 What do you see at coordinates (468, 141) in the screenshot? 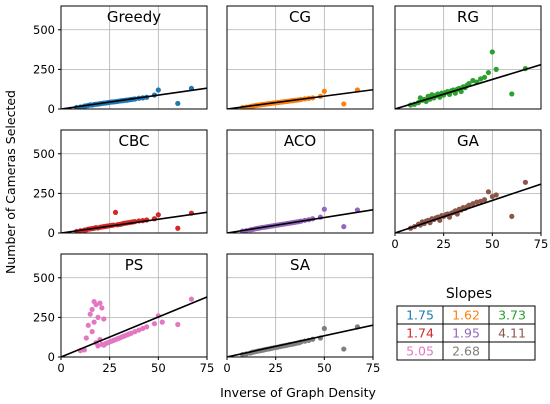
I see `panel-title: GA` at bounding box center [468, 141].